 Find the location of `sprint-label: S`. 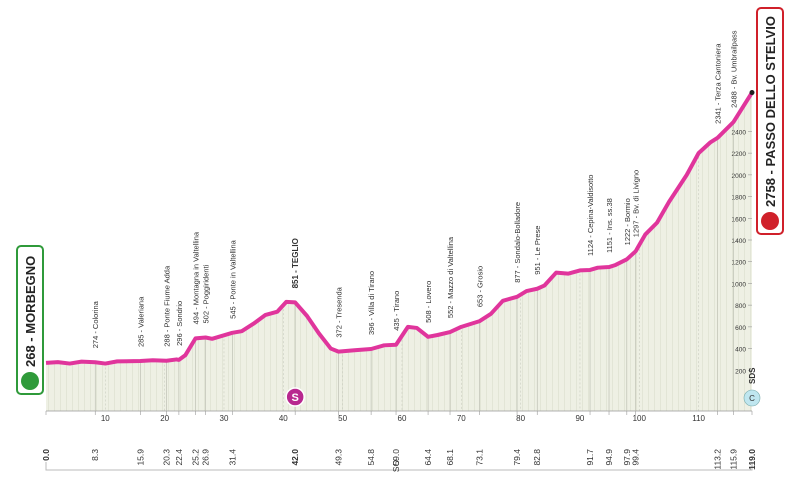

sprint-label: S is located at coordinates (295, 398).